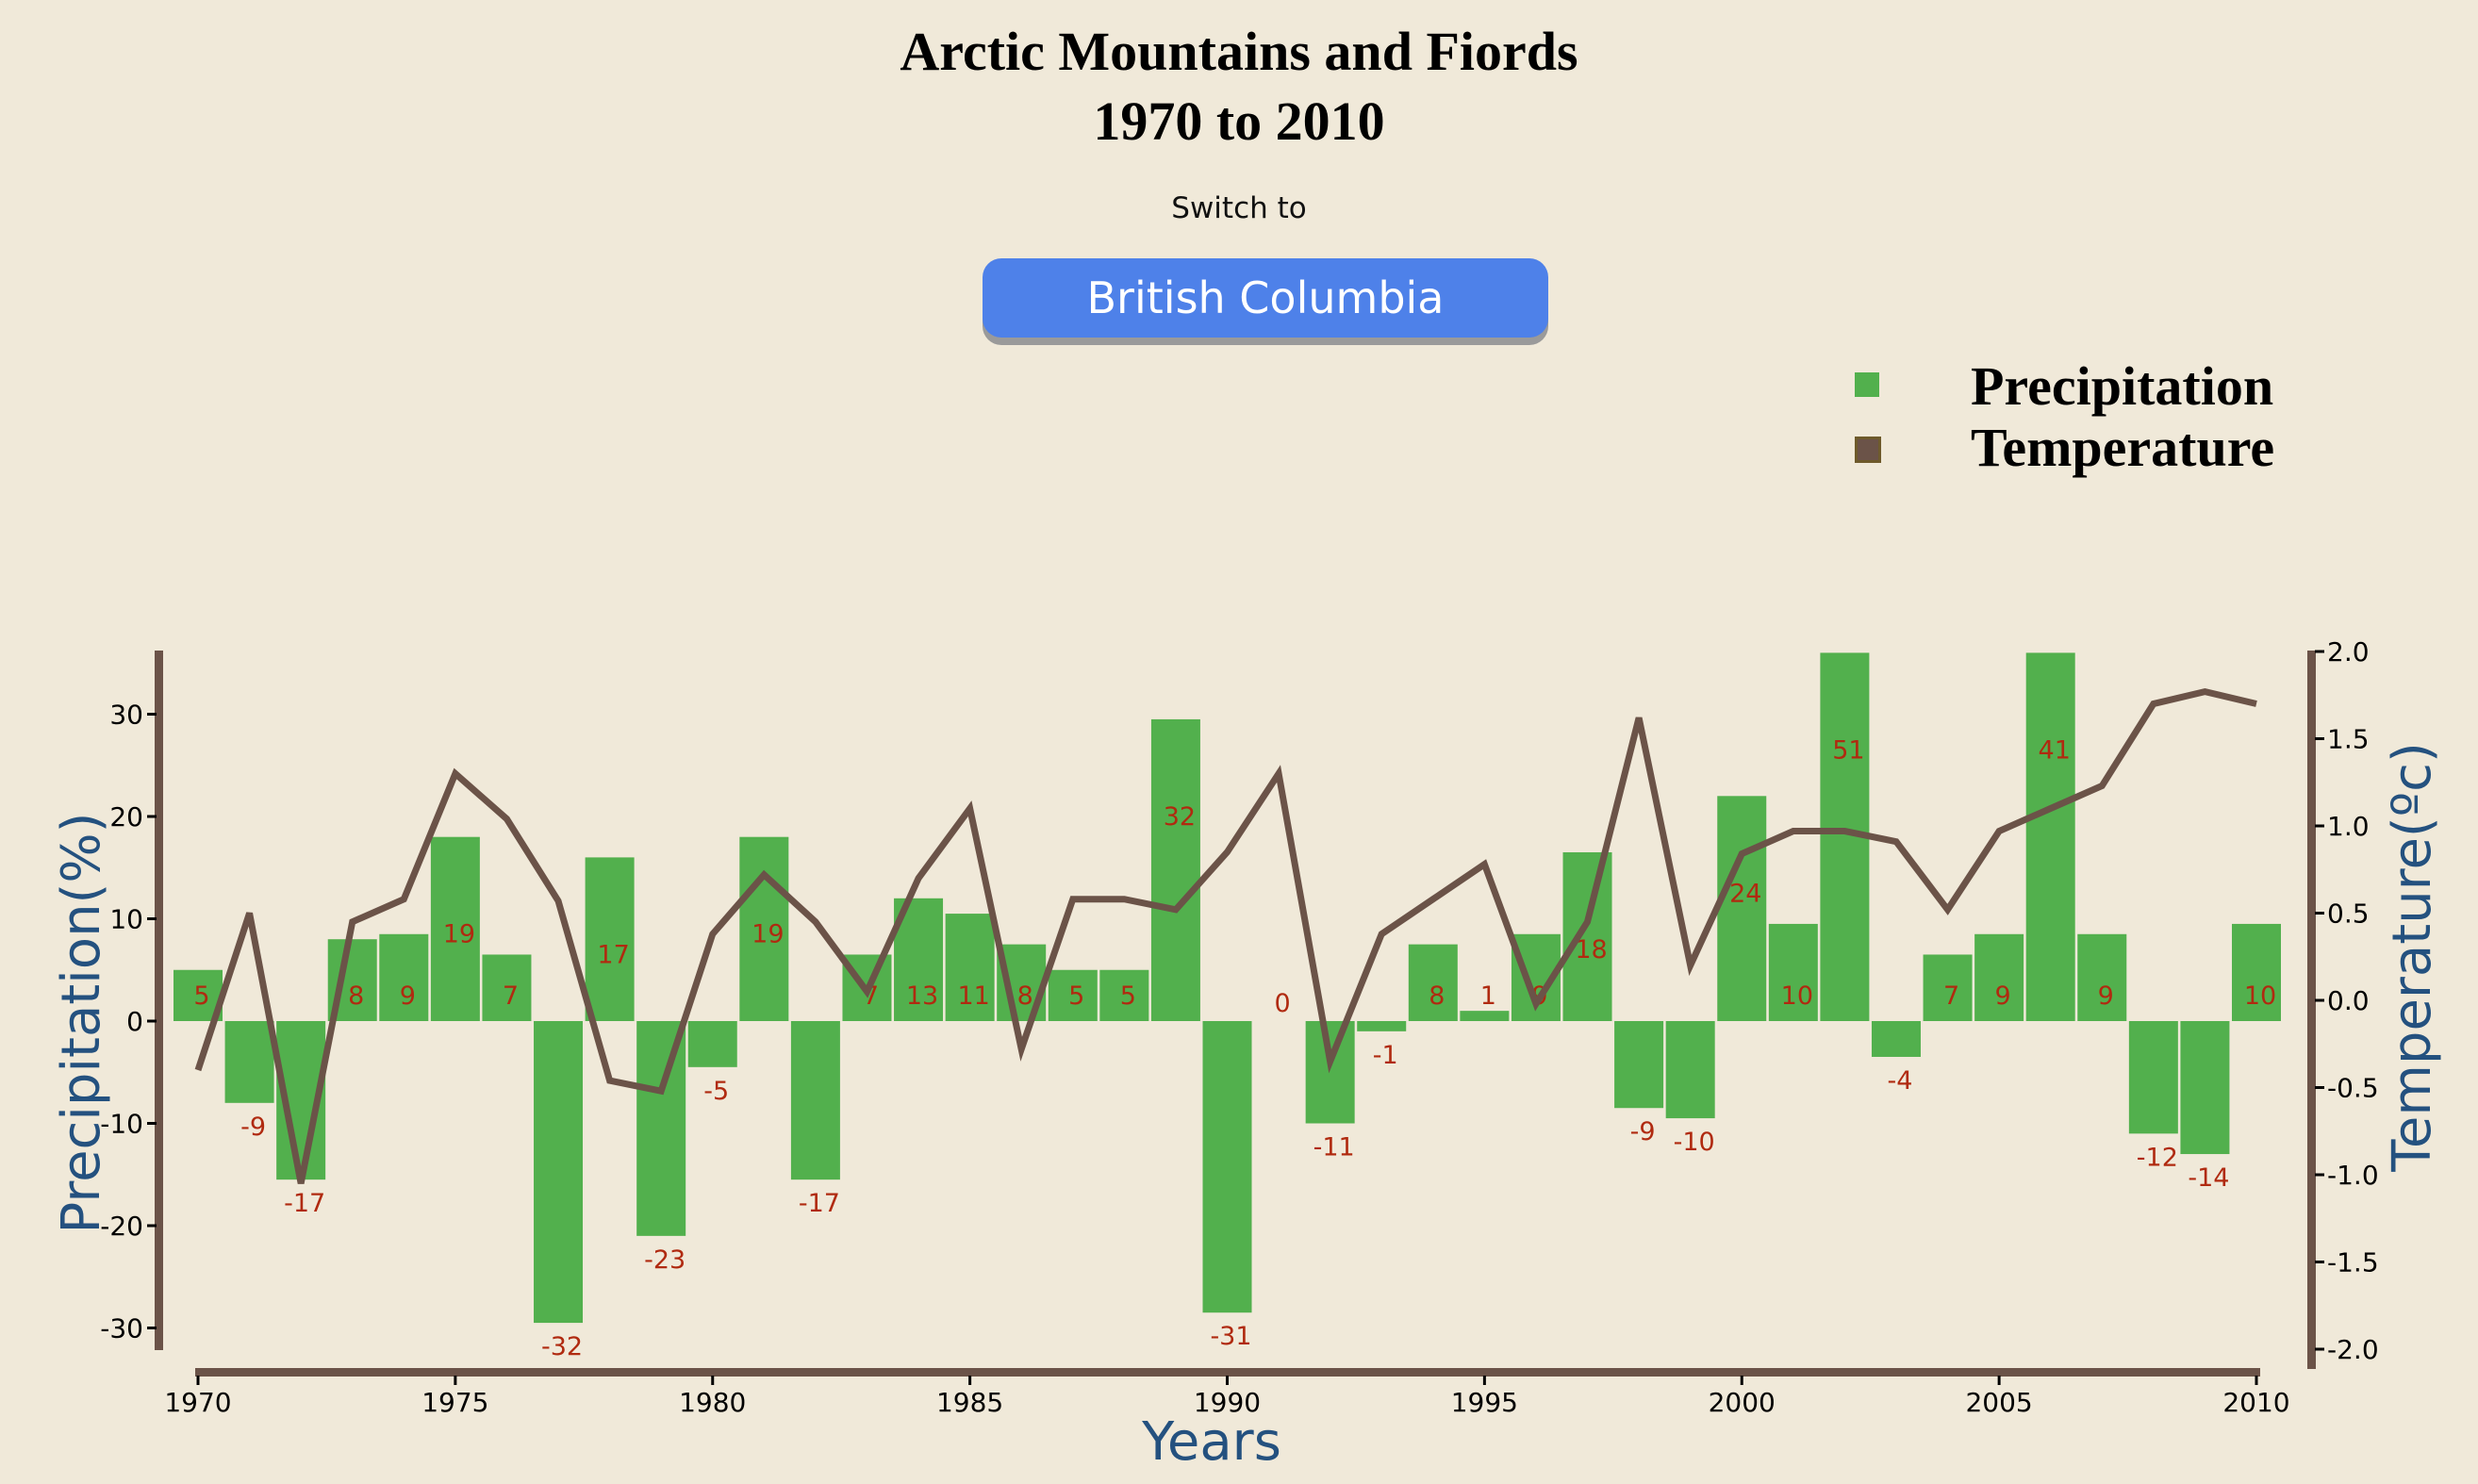 The image size is (2478, 1484). What do you see at coordinates (2123, 448) in the screenshot?
I see `legend-temperature-label: Temperature` at bounding box center [2123, 448].